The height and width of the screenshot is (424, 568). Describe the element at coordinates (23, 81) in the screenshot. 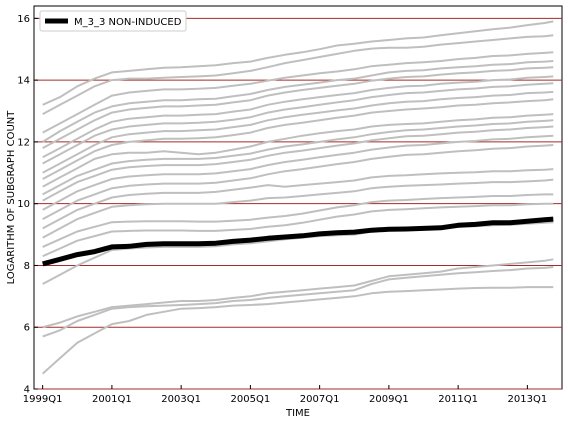

I see `y-tick-label: 14` at that location.